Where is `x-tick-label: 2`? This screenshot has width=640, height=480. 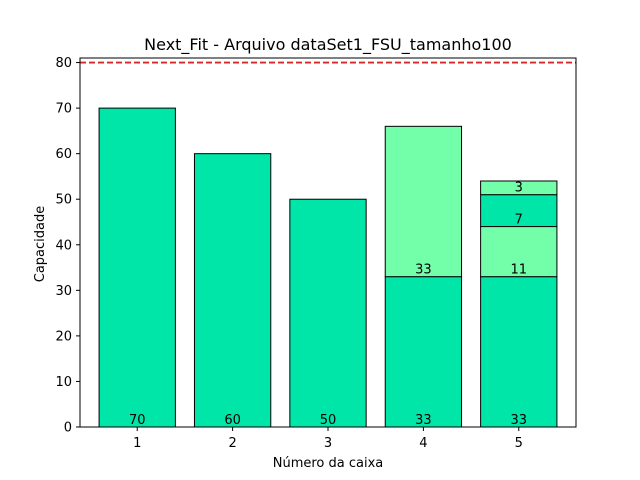
x-tick-label: 2 is located at coordinates (232, 443).